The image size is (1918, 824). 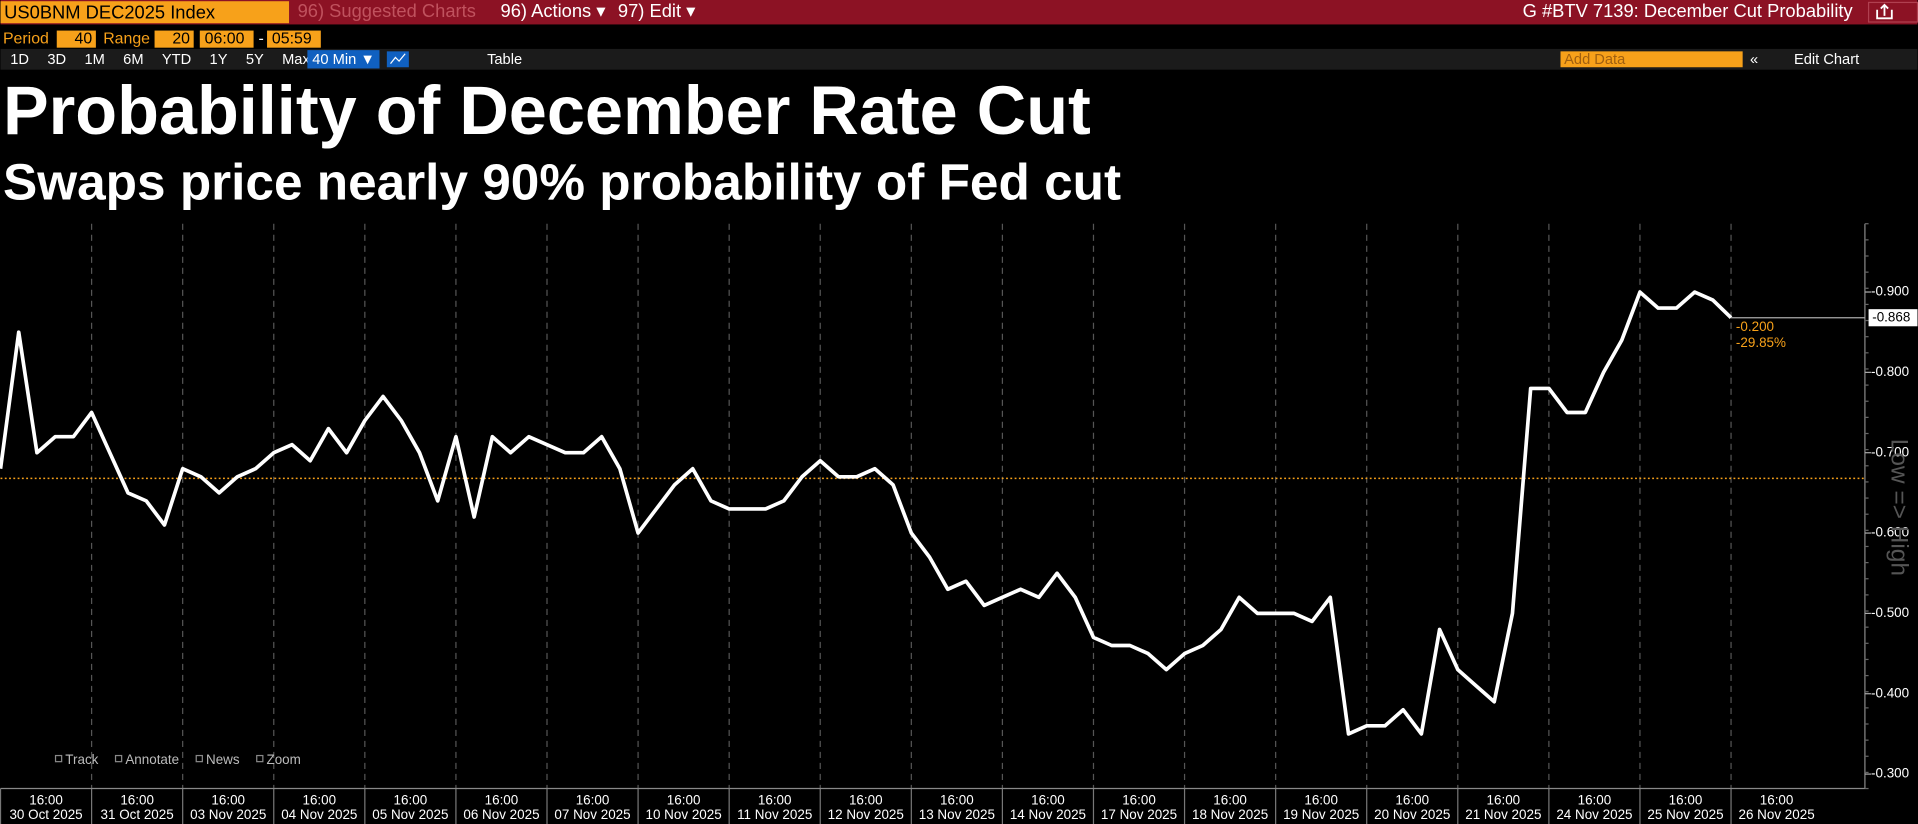 I want to click on range-button: 3D, so click(x=56, y=60).